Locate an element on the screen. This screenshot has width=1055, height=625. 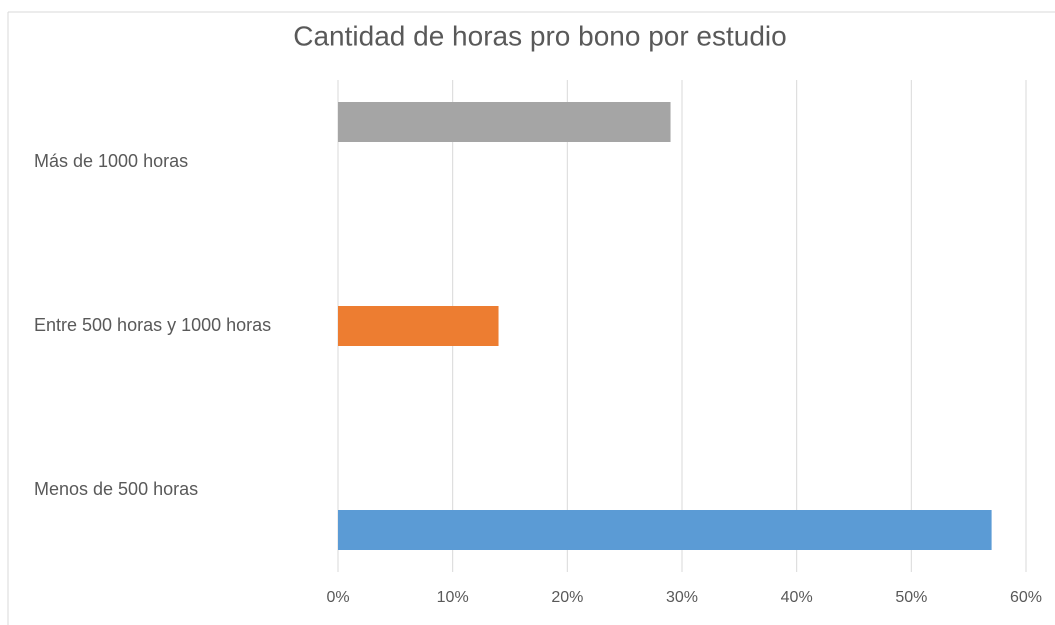
x-tick-label: 40% is located at coordinates (797, 597).